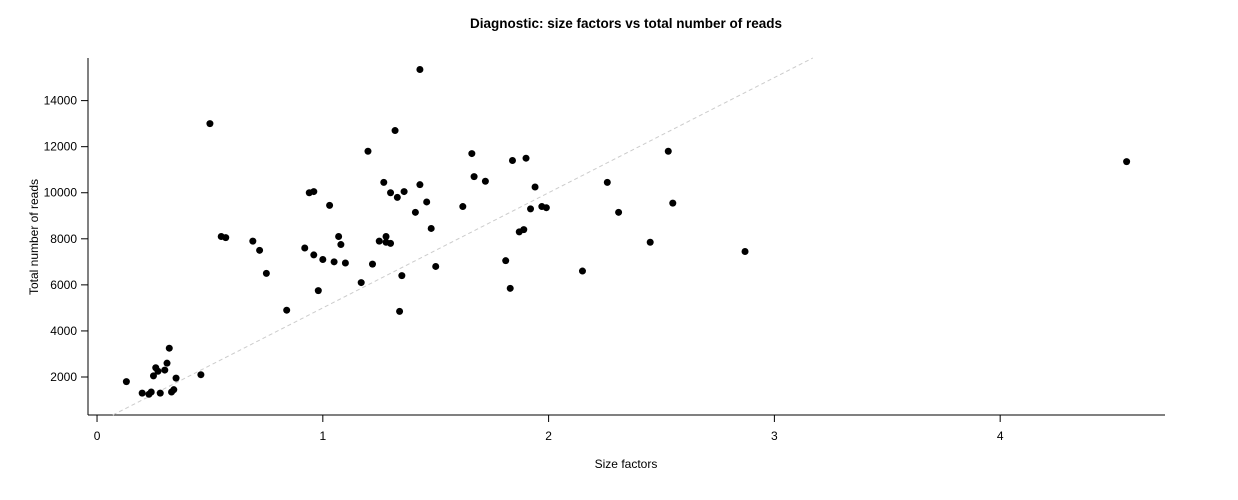 The width and height of the screenshot is (1238, 500). I want to click on x-tick-label: 4, so click(1000, 436).